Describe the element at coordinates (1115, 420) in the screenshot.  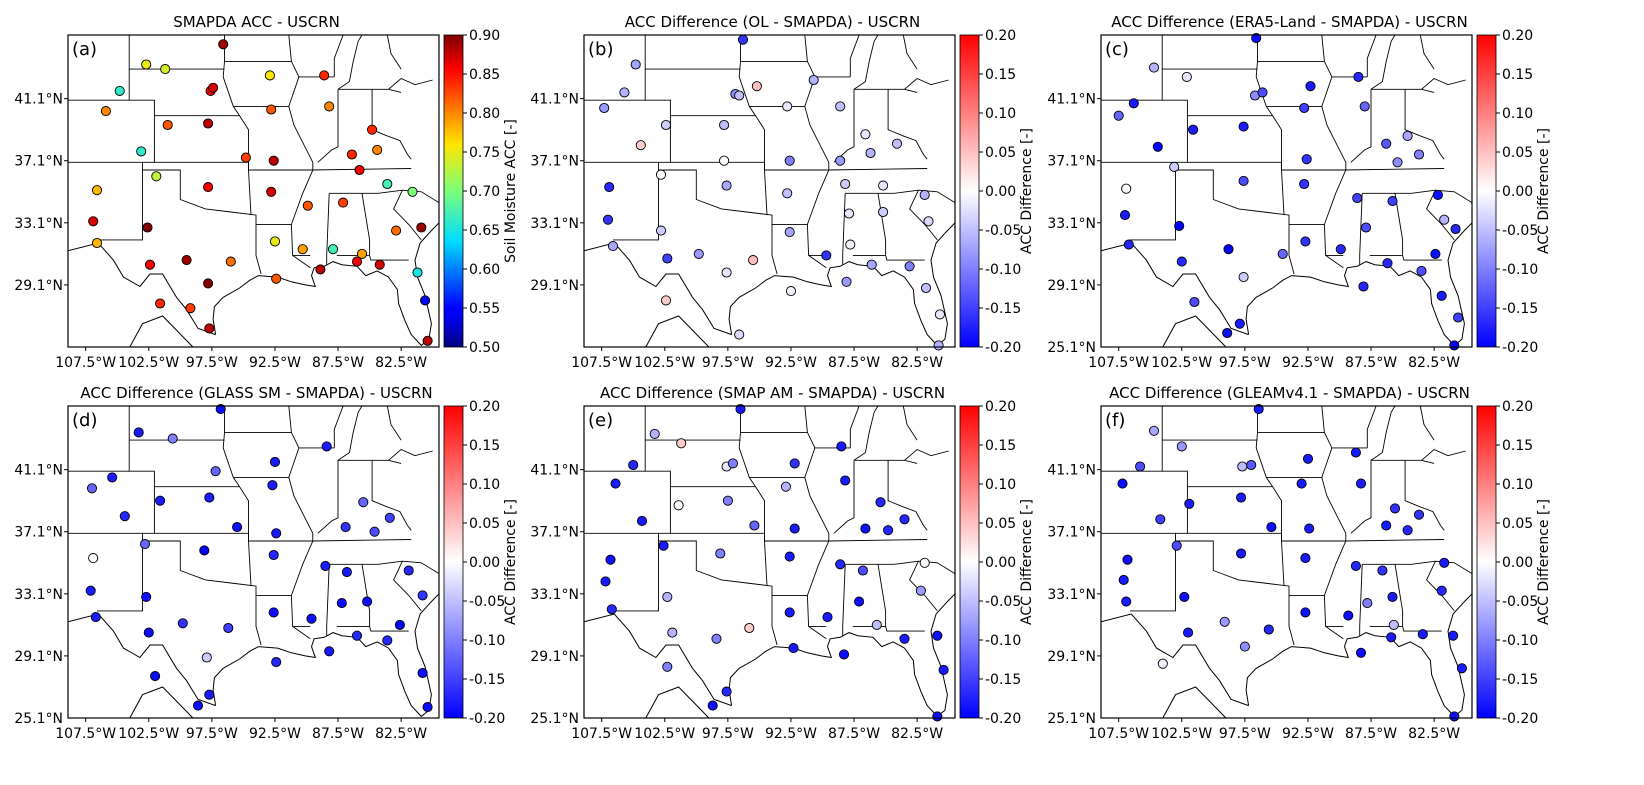
I see `panel-label: (f)` at that location.